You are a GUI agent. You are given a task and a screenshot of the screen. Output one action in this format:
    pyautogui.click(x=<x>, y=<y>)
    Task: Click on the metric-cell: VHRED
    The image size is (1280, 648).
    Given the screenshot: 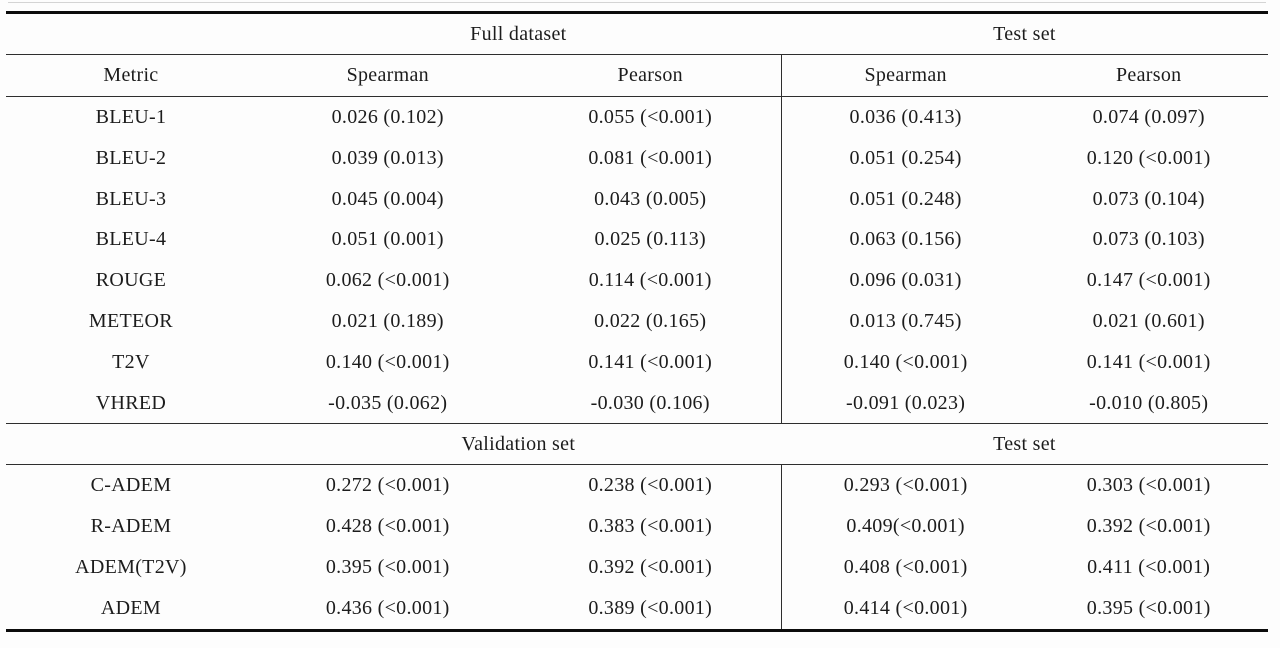 What is the action you would take?
    pyautogui.click(x=131, y=402)
    